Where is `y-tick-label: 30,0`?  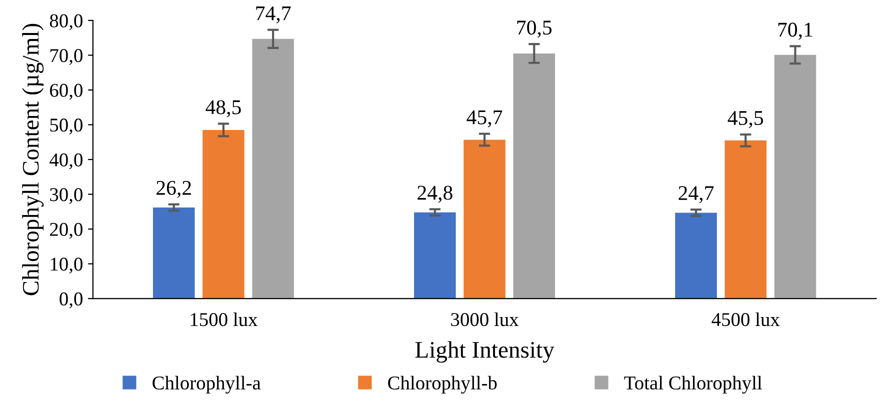 y-tick-label: 30,0 is located at coordinates (66, 196).